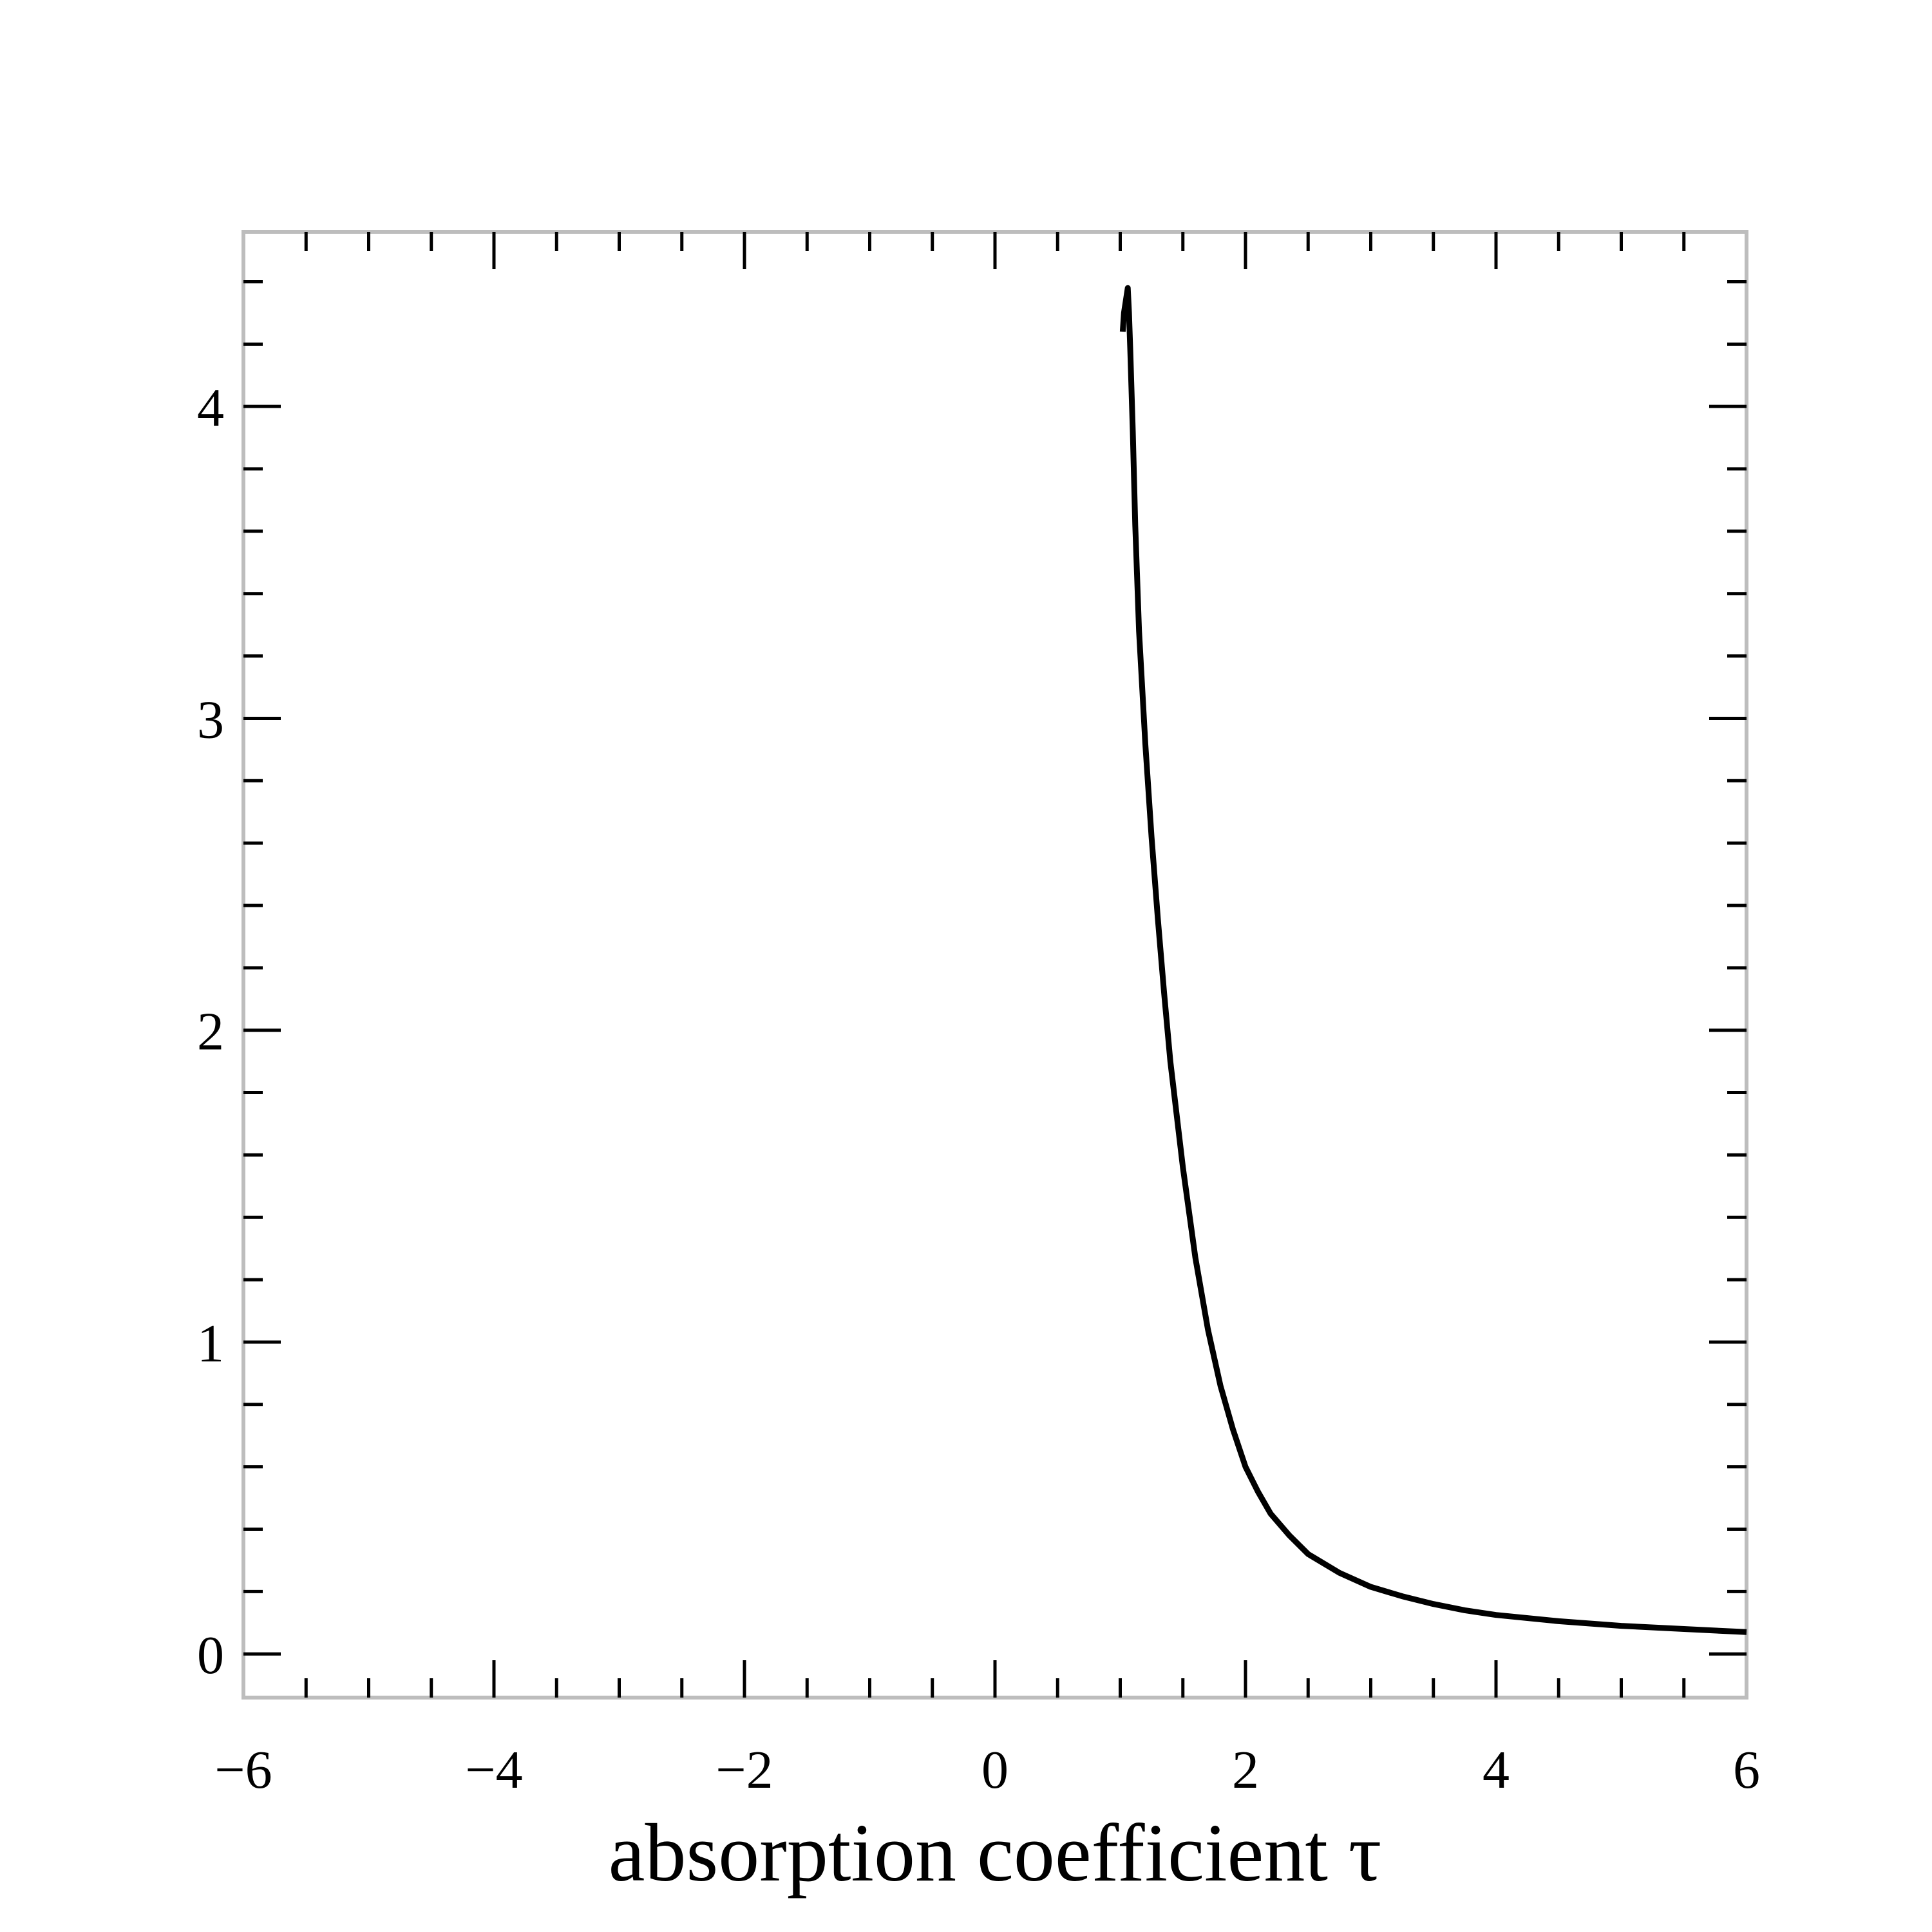  Describe the element at coordinates (243, 1770) in the screenshot. I see `x-tick-label: −6` at that location.